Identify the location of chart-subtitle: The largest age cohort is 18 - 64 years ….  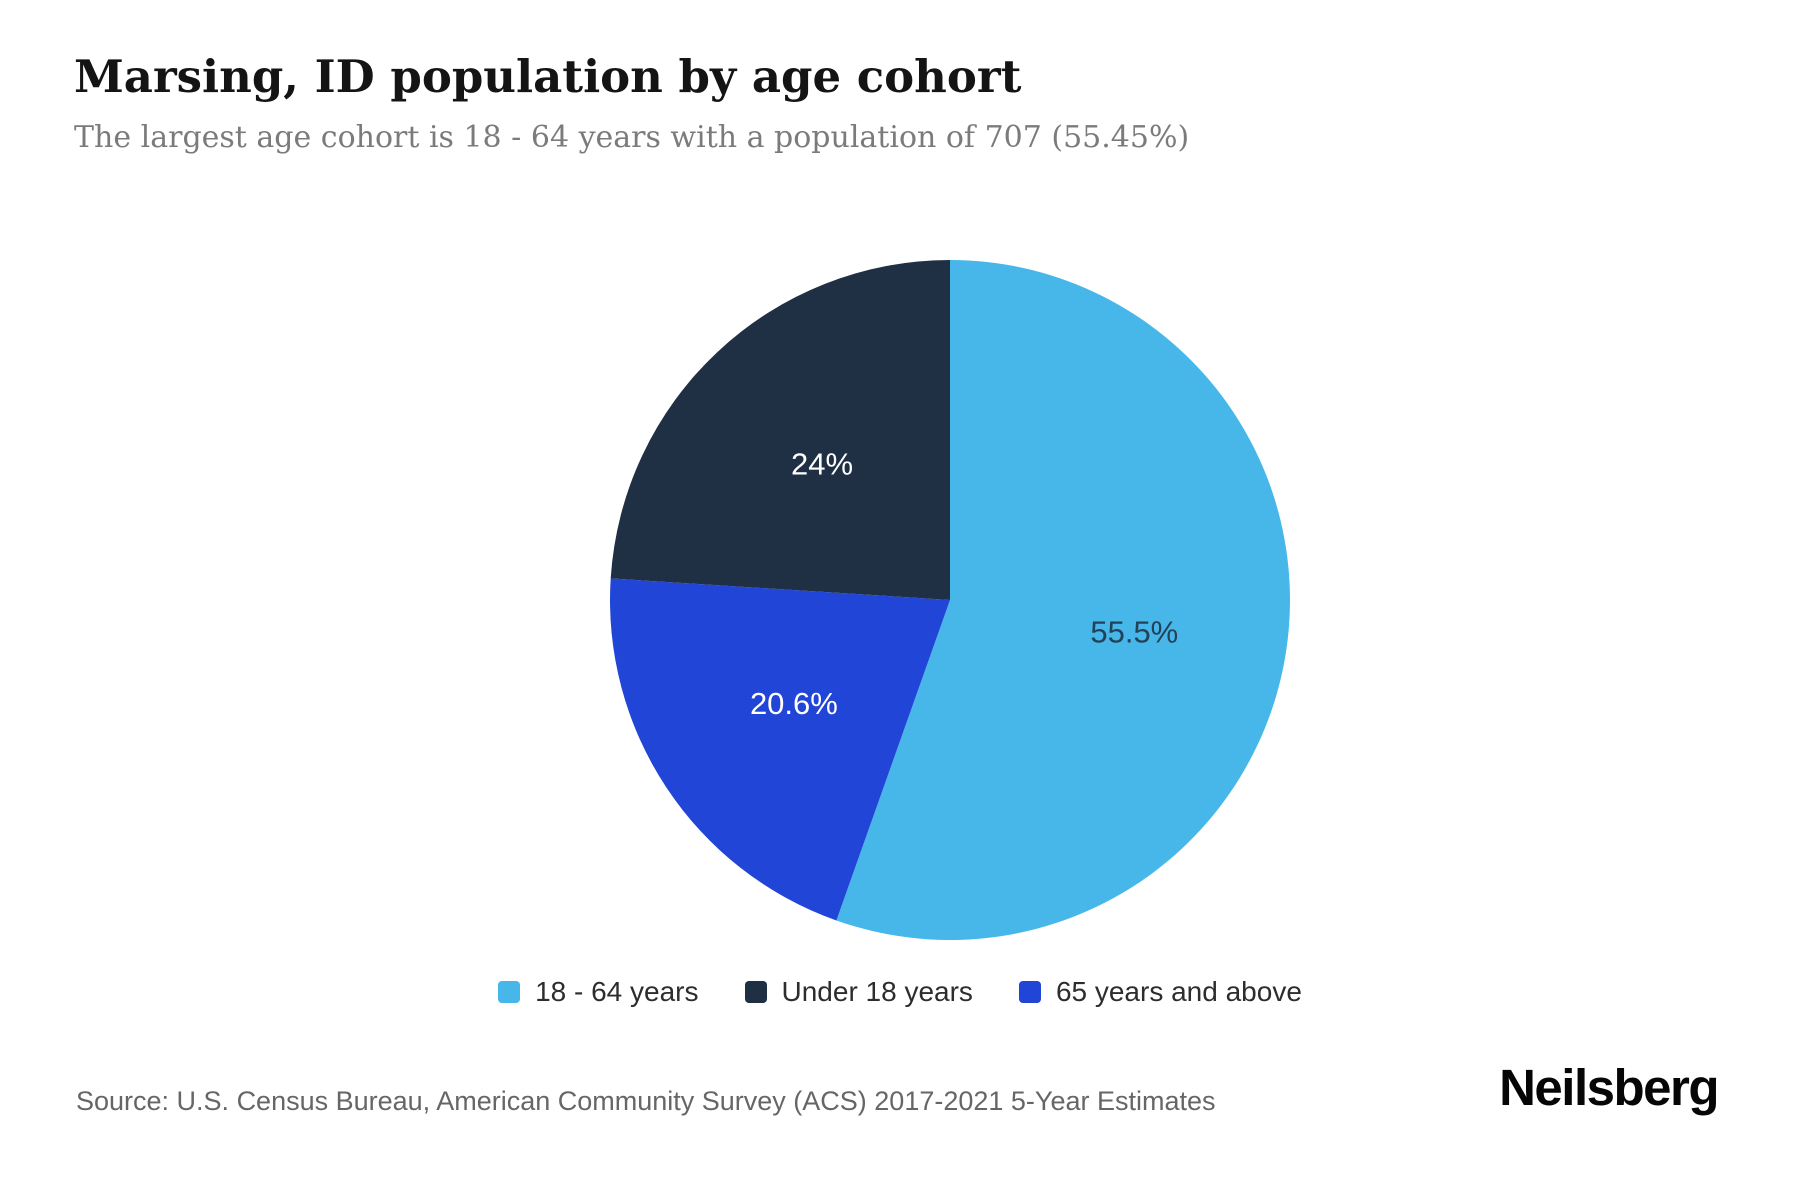
(632, 137).